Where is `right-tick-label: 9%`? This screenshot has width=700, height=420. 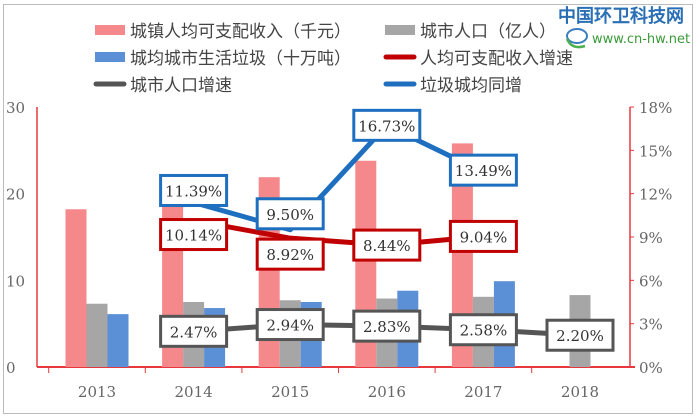
right-tick-label: 9% is located at coordinates (651, 238).